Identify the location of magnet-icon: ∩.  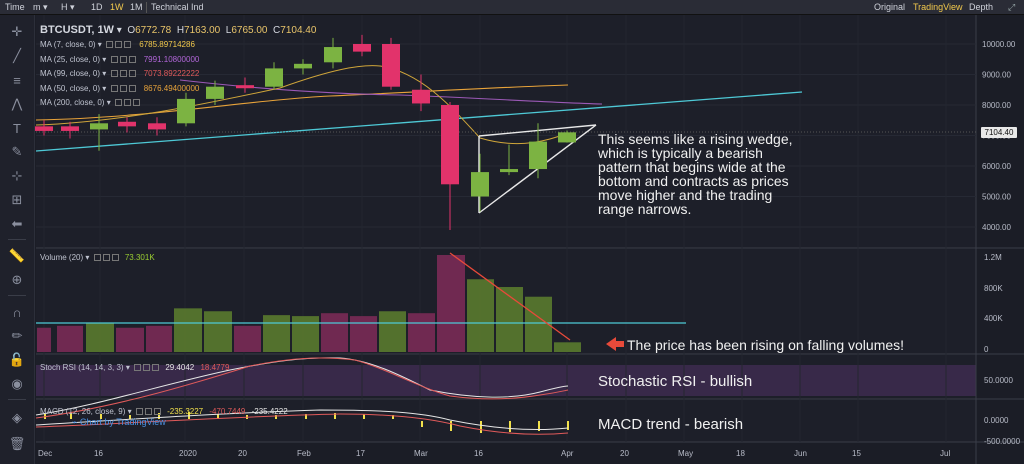
(17, 312).